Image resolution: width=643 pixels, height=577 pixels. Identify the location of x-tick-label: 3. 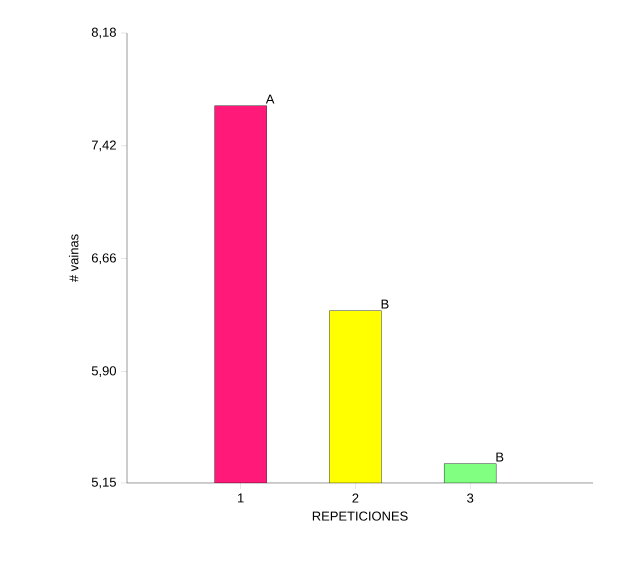
(470, 498).